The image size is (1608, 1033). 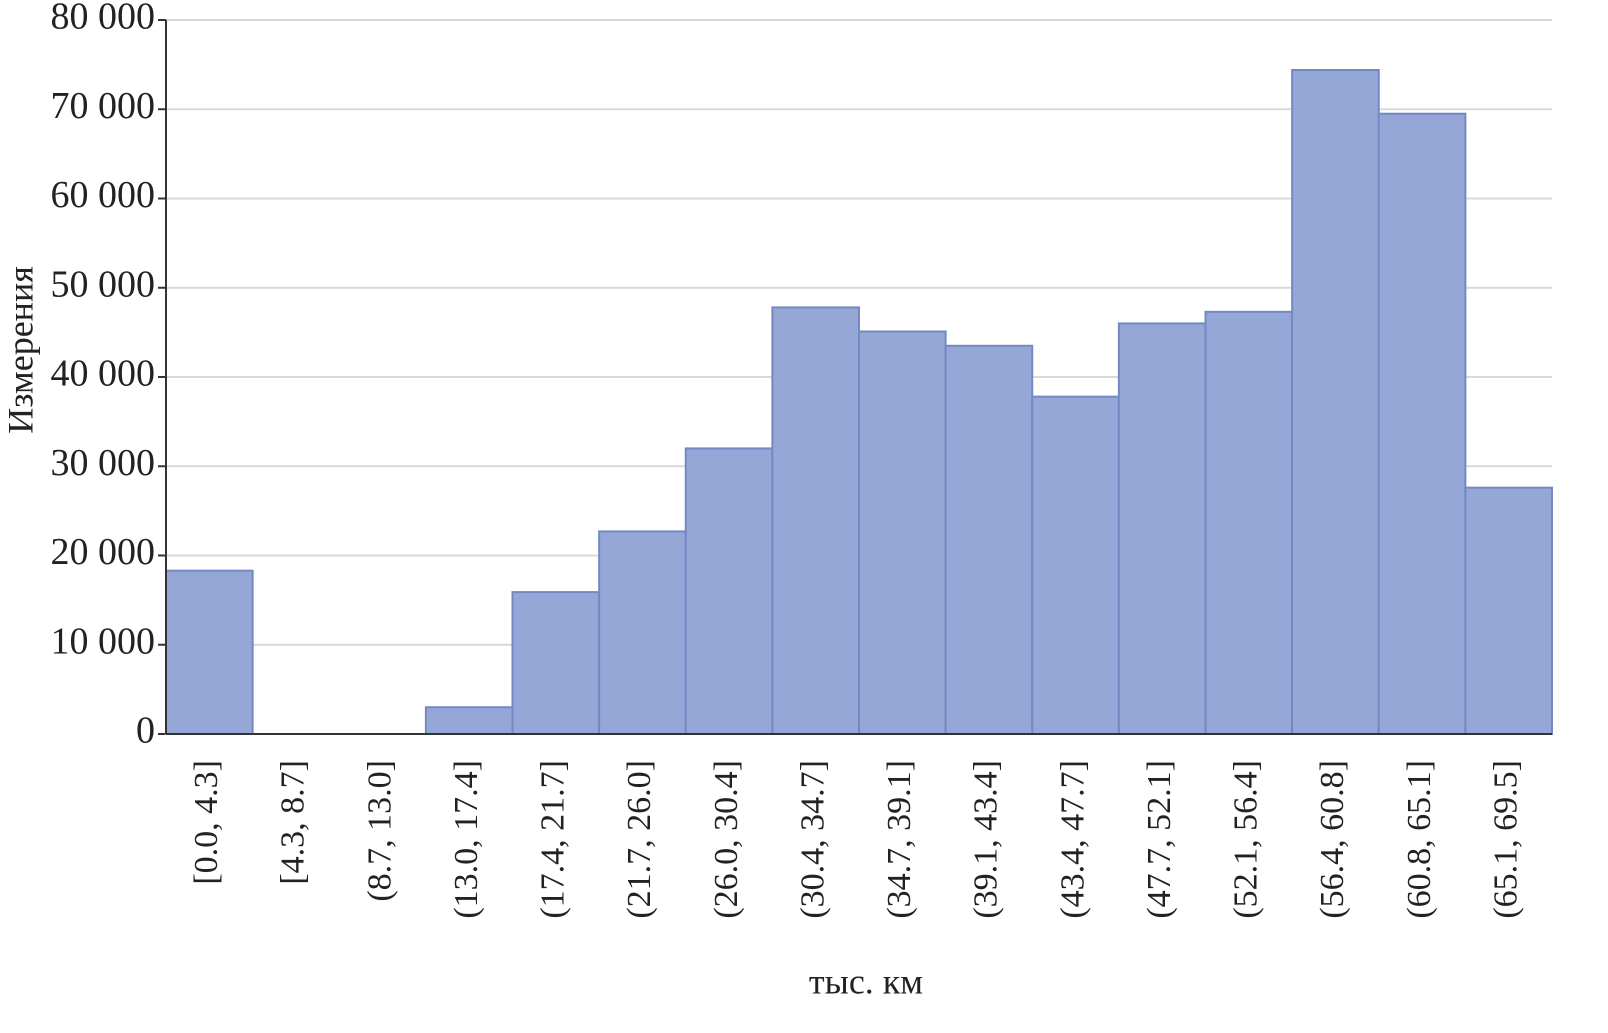 What do you see at coordinates (1246, 839) in the screenshot?
I see `x-tick-label: (52.1, 56.4]` at bounding box center [1246, 839].